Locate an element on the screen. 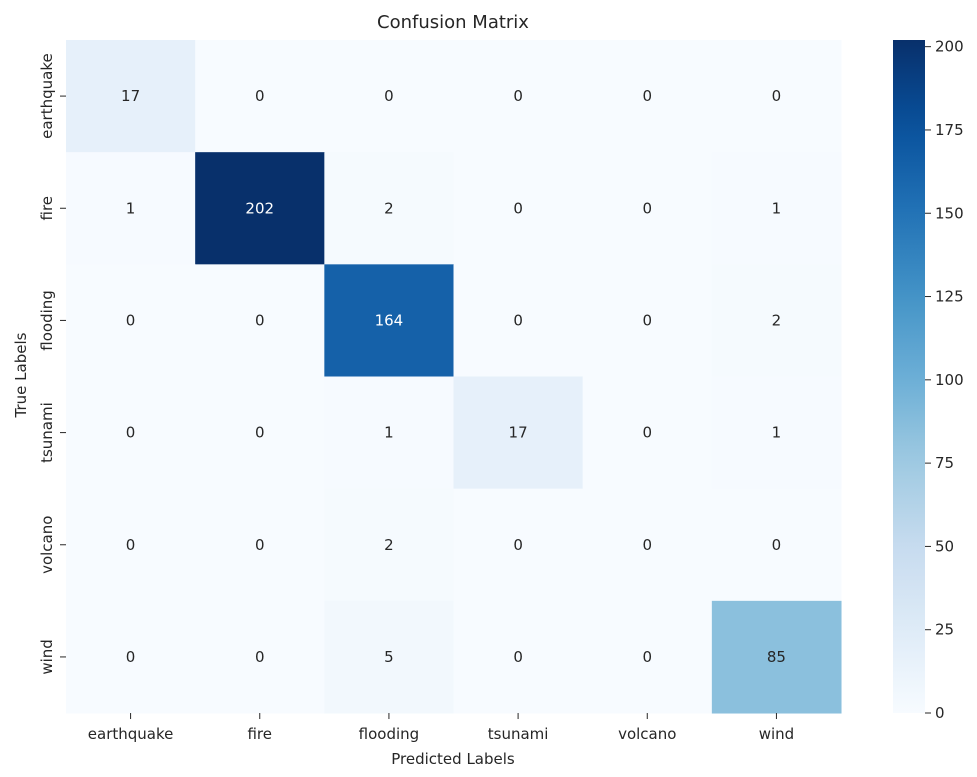 This screenshot has width=977, height=777. colorbar-tick-label: 75 is located at coordinates (944, 463).